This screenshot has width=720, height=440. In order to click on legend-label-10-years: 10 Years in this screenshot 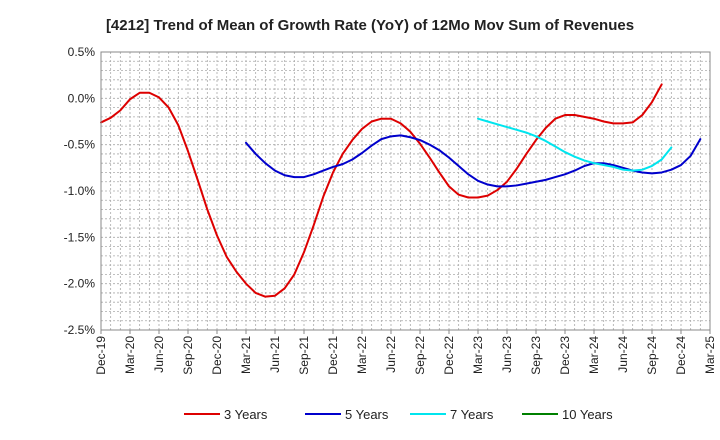, I will do `click(587, 414)`.